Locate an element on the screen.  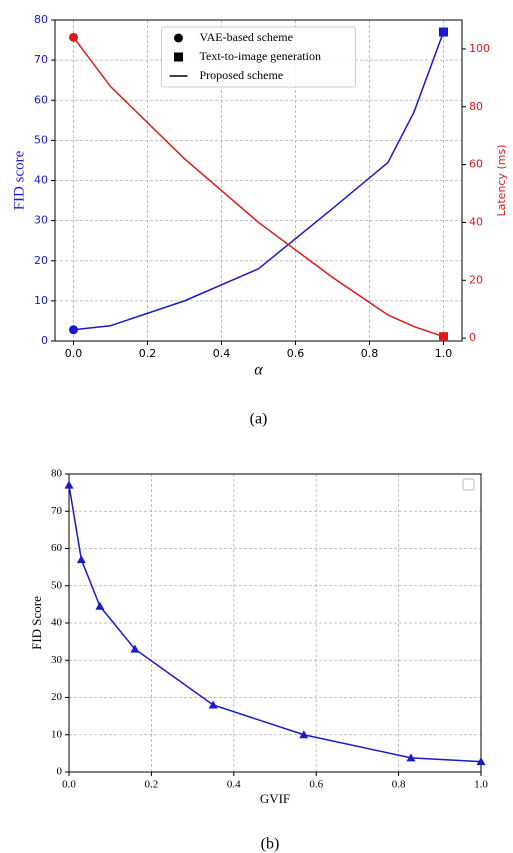
caption: (b) is located at coordinates (270, 844).